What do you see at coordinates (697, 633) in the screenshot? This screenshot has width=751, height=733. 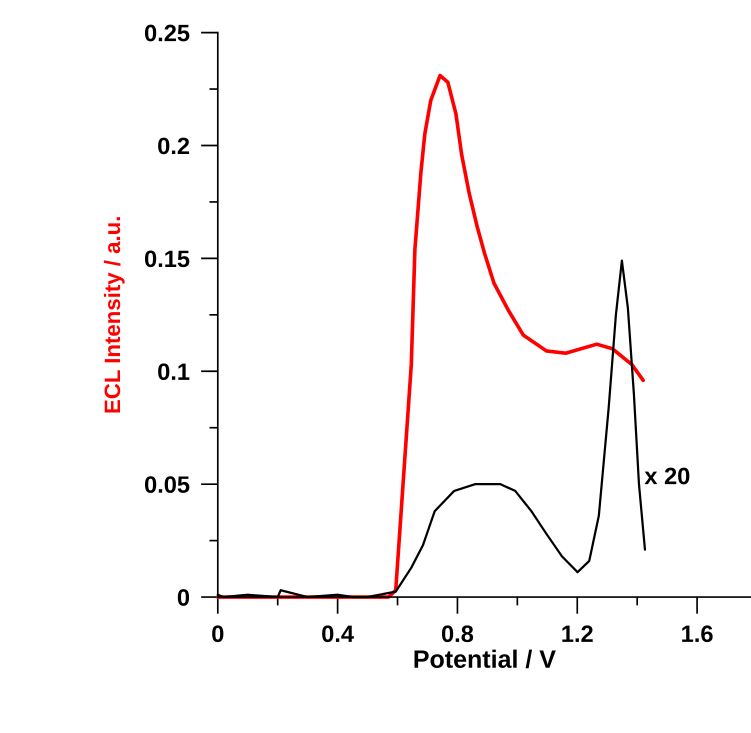 I see `x-tick-label: 1.6` at bounding box center [697, 633].